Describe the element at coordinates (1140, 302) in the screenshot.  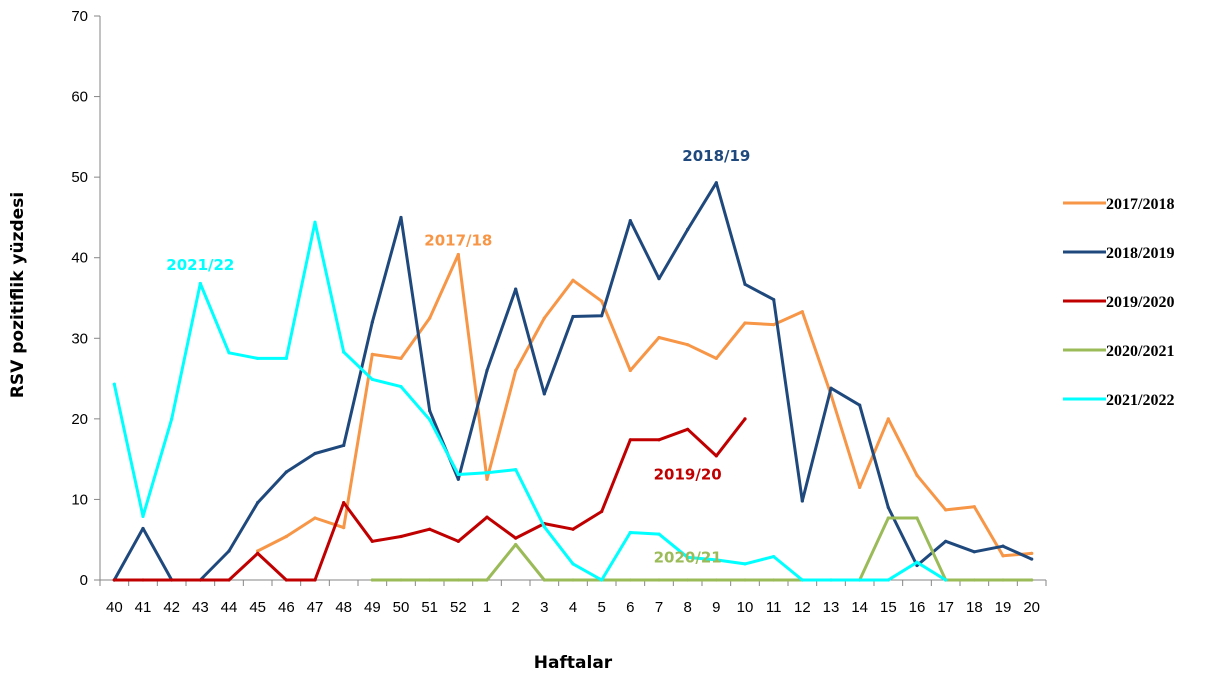
I see `legend-label: 2019/2020` at that location.